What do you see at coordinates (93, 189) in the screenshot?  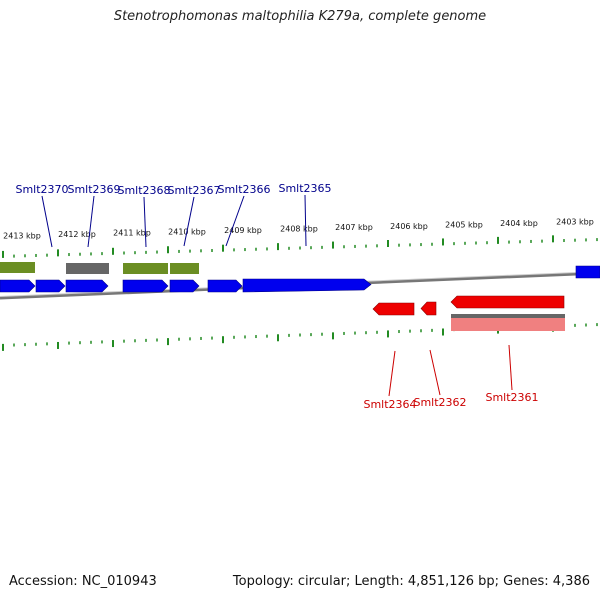 I see `gene-label: Smlt2369` at bounding box center [93, 189].